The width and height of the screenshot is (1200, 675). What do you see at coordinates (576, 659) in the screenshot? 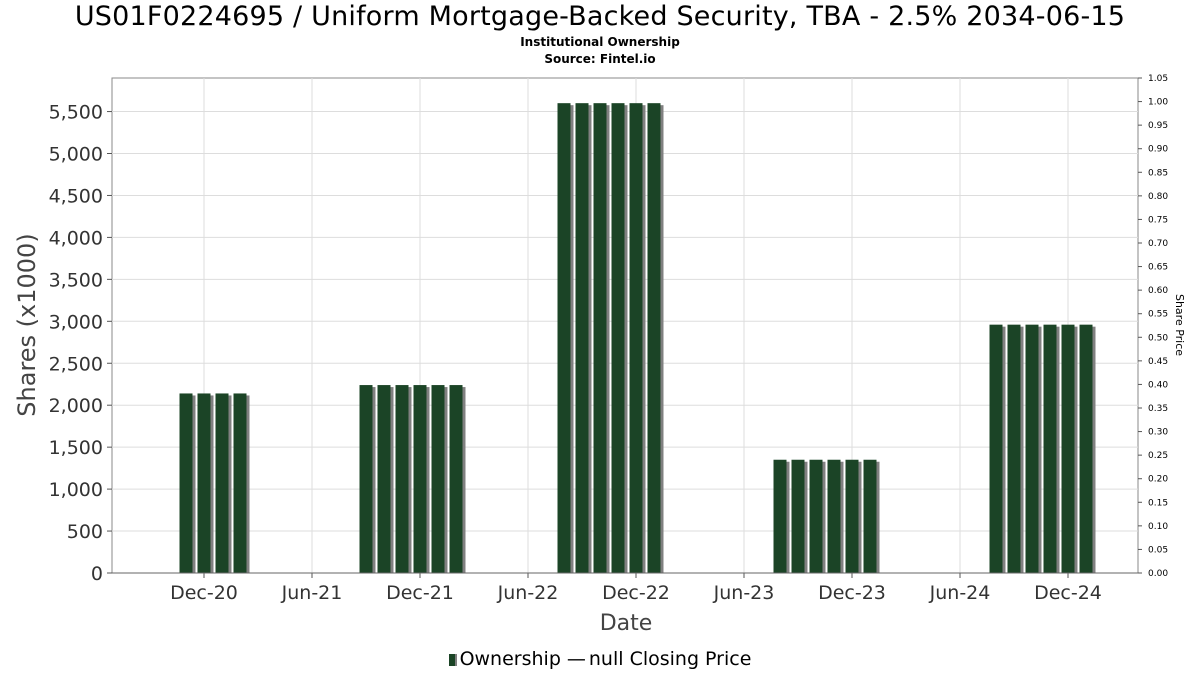
I see `price-legend-line: —` at bounding box center [576, 659].